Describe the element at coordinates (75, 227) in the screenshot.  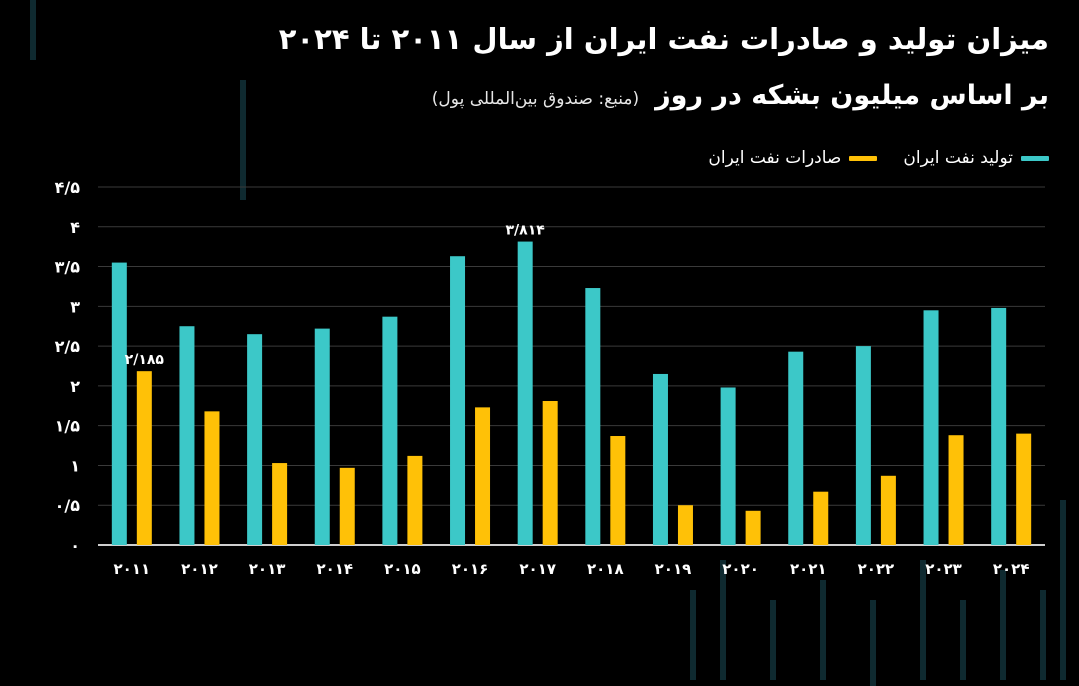
I see `y-tick-label: ۴` at that location.